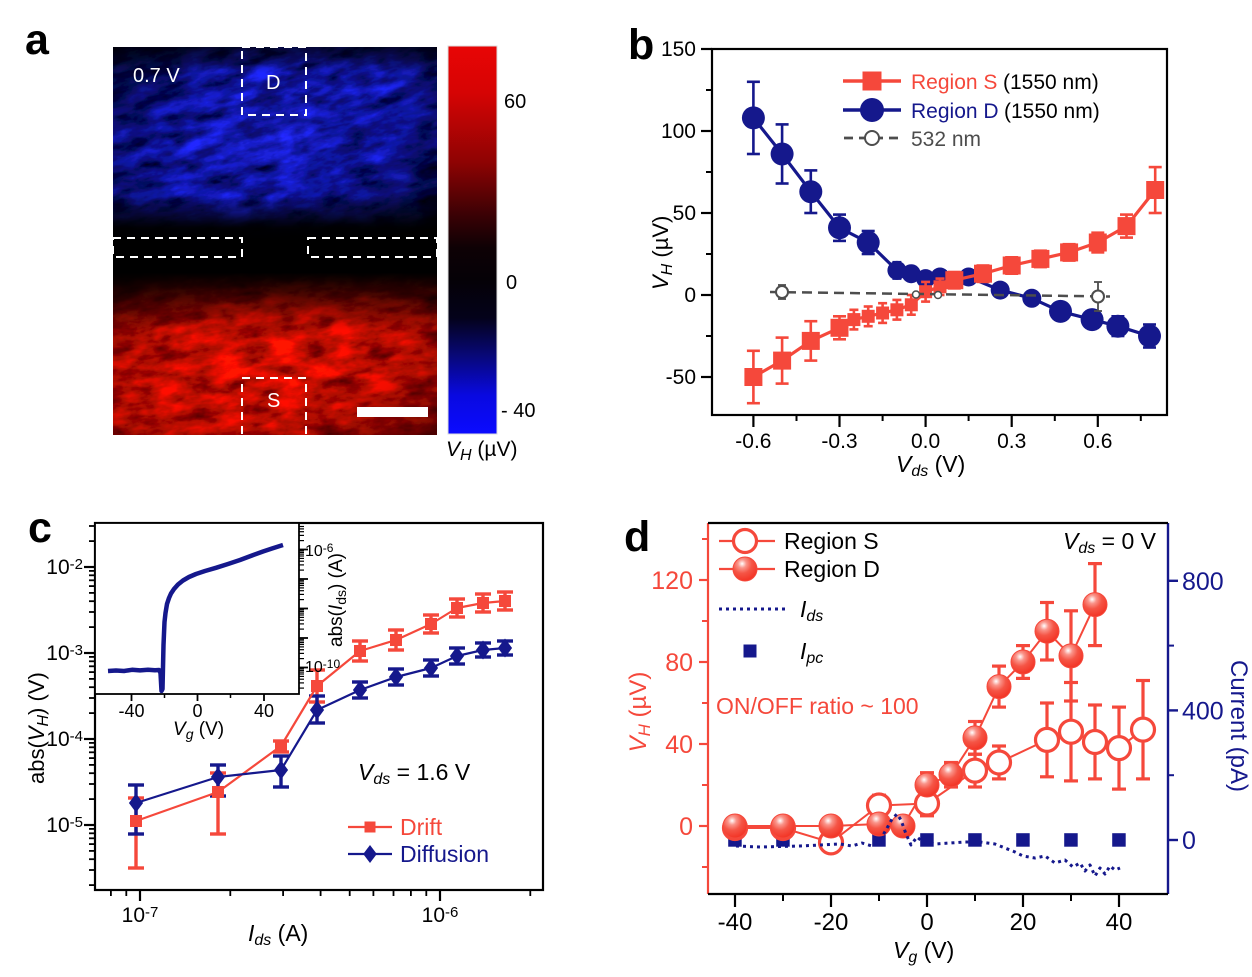  Describe the element at coordinates (681, 377) in the screenshot. I see `svg-text: -50` at that location.